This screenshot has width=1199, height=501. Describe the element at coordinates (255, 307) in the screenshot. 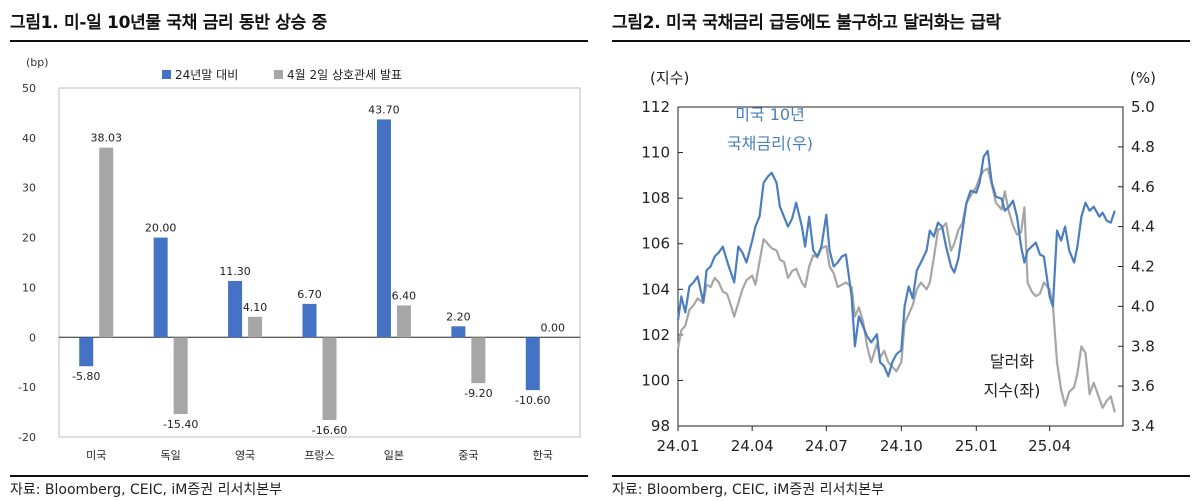

I see `data-label-1-2: 4.10` at that location.